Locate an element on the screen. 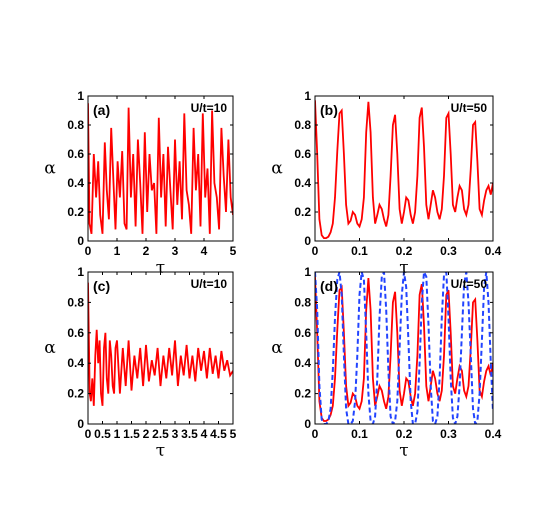 This screenshot has height=520, width=545. panel-label: (b) is located at coordinates (329, 110).